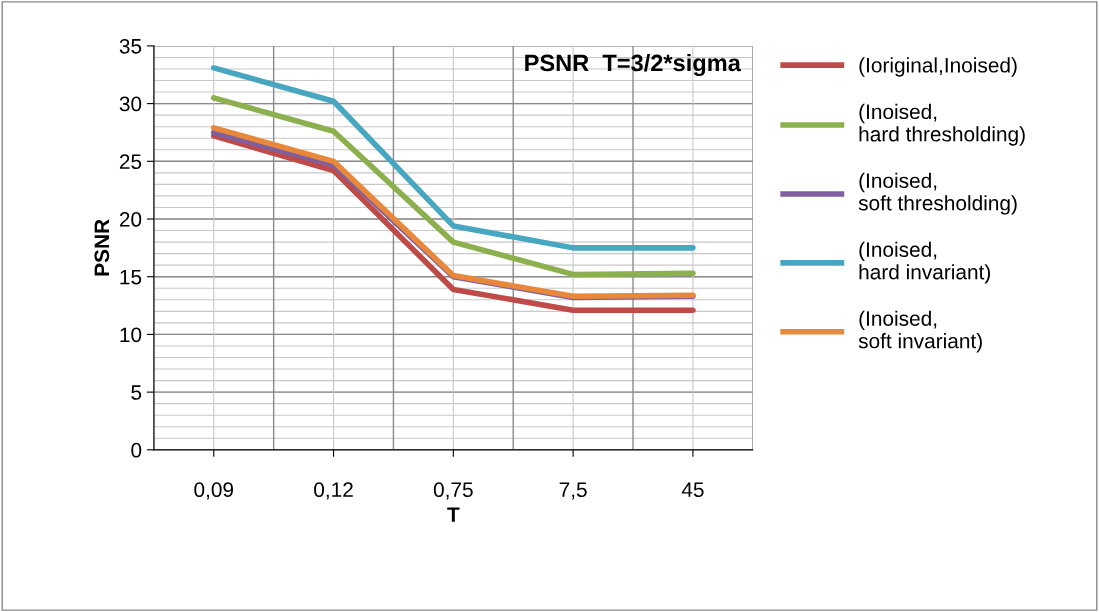 This screenshot has height=612, width=1099. I want to click on y-tick-label: 10, so click(131, 335).